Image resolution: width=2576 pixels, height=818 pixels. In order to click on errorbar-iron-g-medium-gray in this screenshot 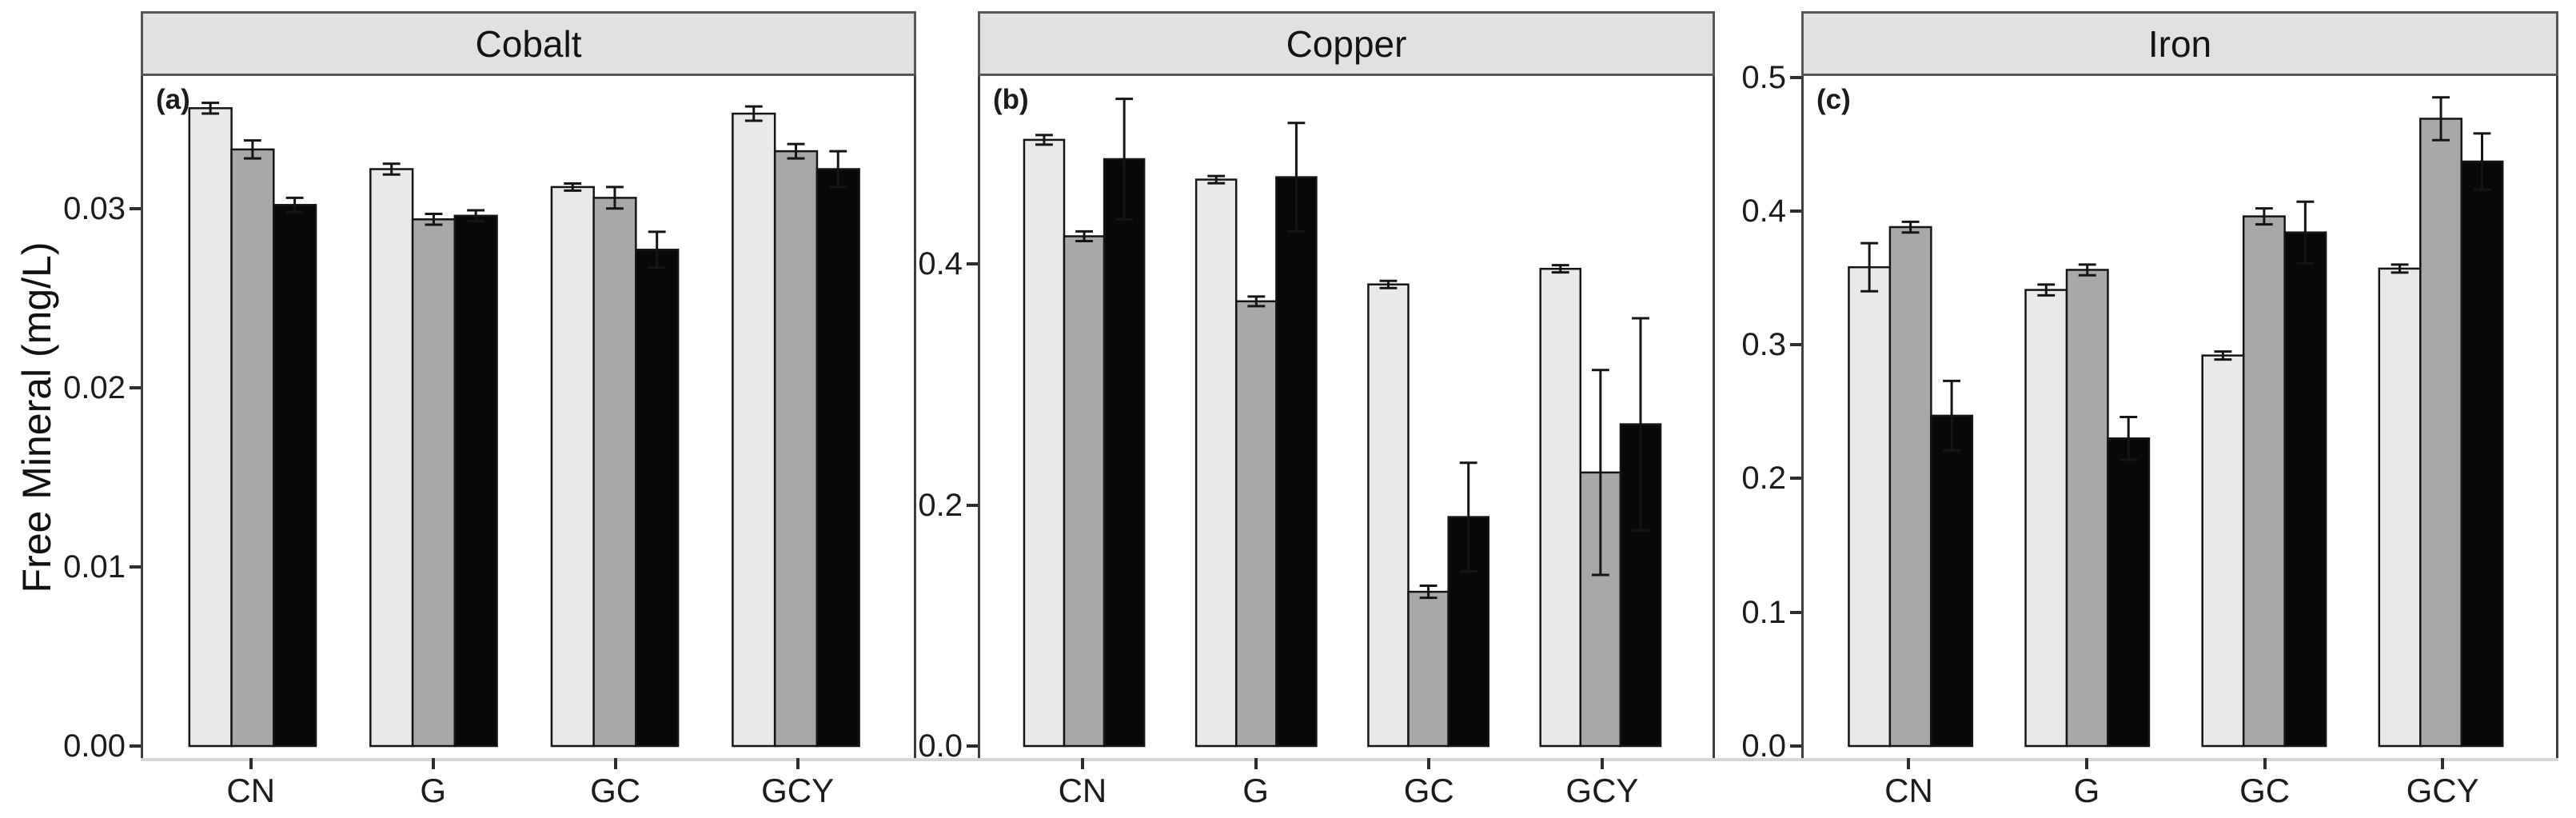, I will do `click(2087, 270)`.